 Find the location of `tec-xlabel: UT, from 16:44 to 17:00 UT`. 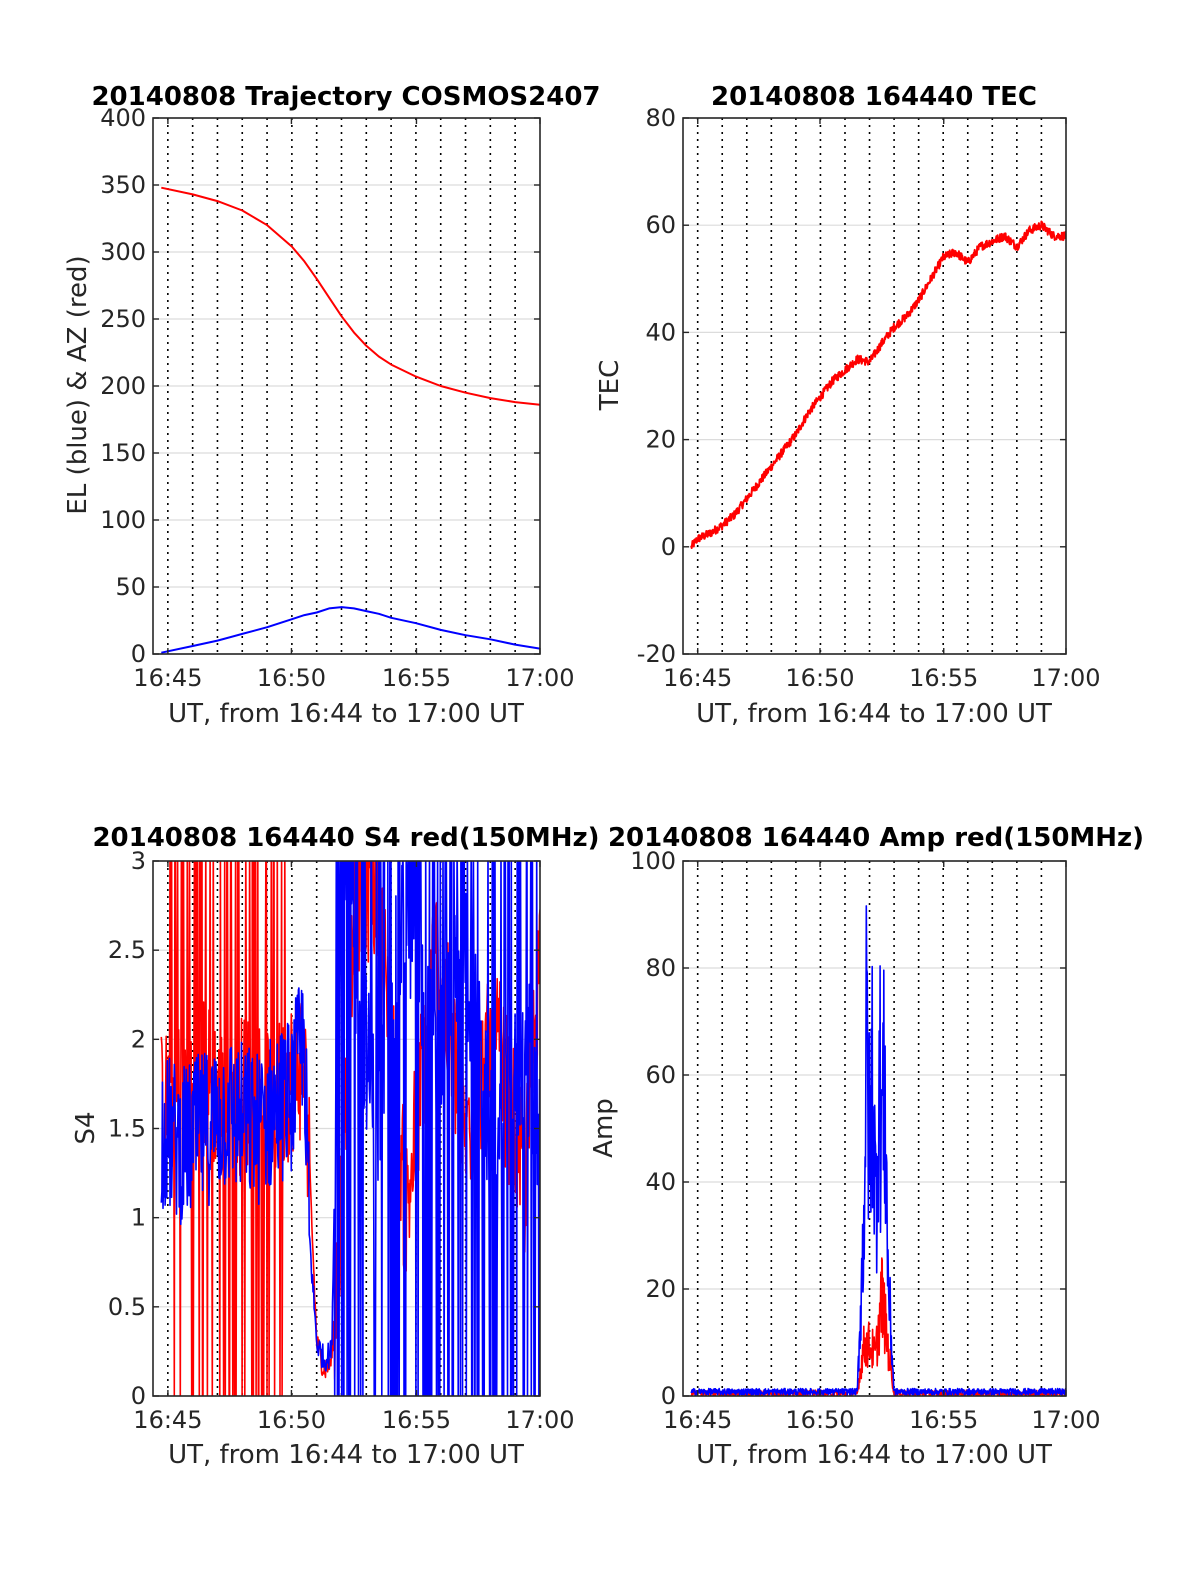

tec-xlabel: UT, from 16:44 to 17:00 UT is located at coordinates (874, 714).